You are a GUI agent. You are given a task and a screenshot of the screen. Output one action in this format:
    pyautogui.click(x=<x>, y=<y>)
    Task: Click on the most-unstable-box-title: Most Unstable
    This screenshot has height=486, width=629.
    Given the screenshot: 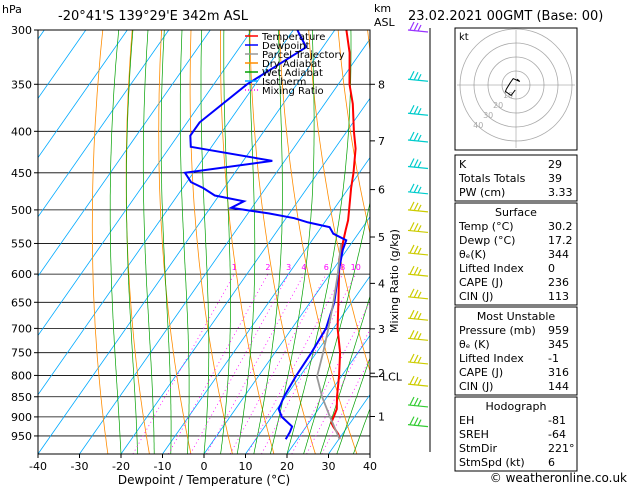 What is the action you would take?
    pyautogui.click(x=516, y=316)
    